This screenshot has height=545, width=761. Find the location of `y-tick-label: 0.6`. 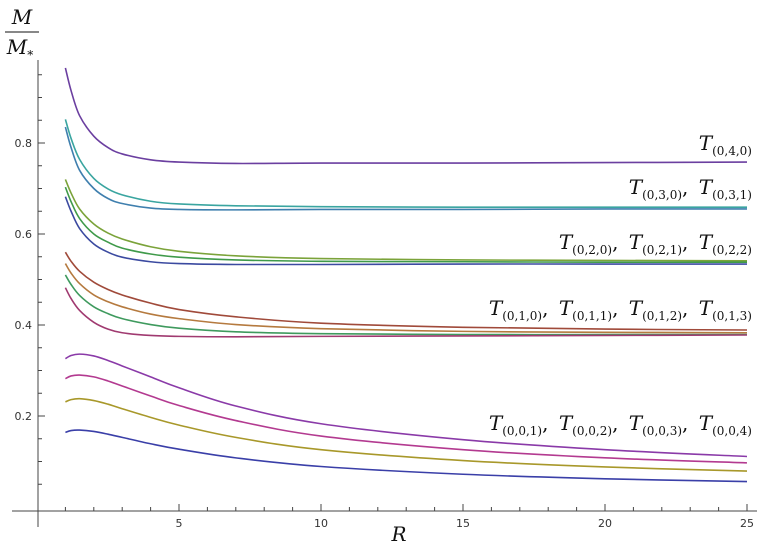

y-tick-label: 0.6 is located at coordinates (24, 234).